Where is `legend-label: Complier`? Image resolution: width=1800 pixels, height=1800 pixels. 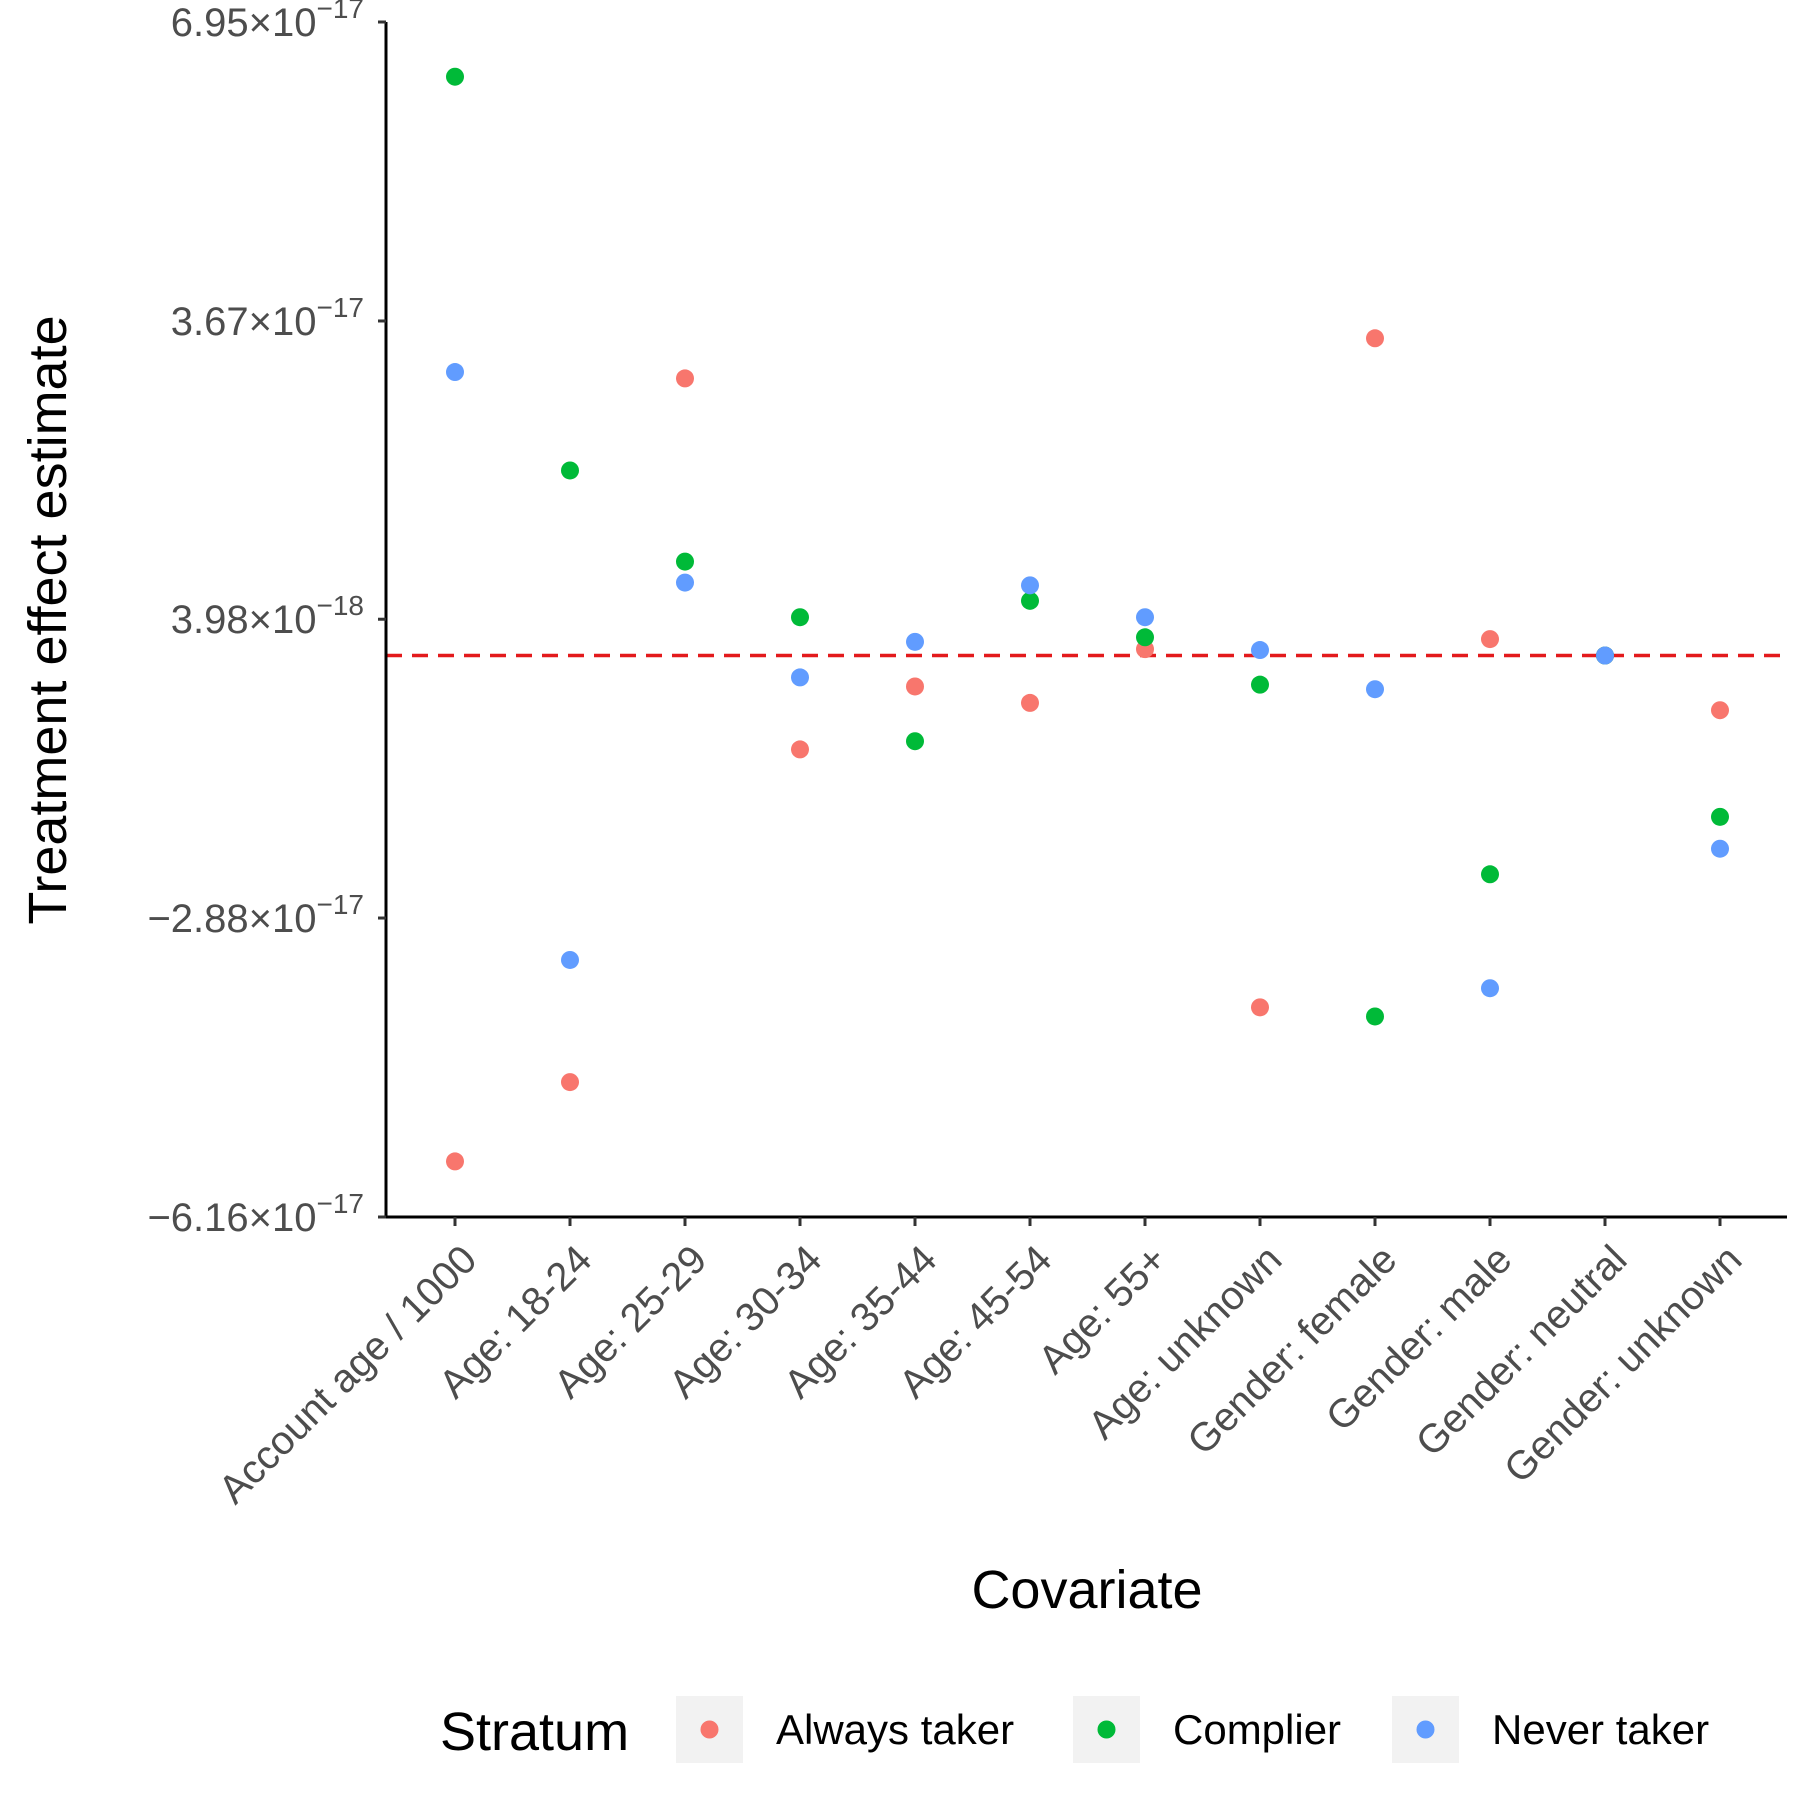 legend-label: Complier is located at coordinates (1257, 1729).